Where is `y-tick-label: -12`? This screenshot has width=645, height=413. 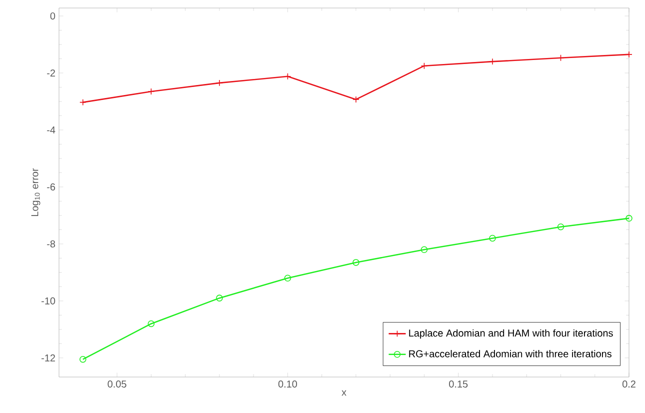
y-tick-label: -12 is located at coordinates (48, 358).